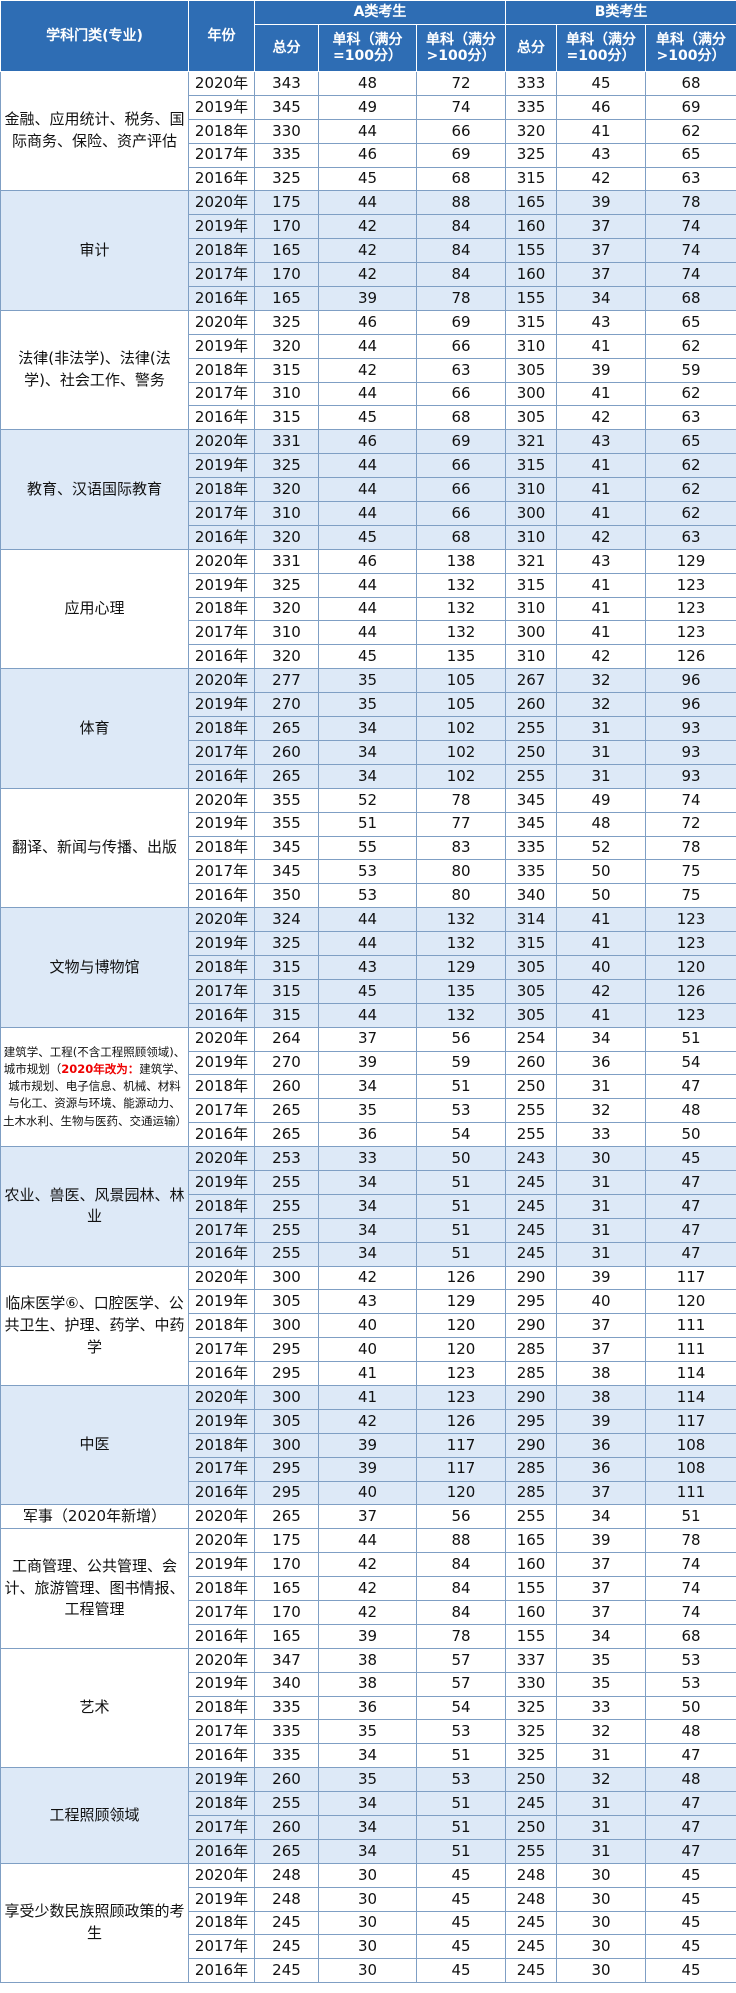  Describe the element at coordinates (286, 1278) in the screenshot. I see `a-total-cell: 300` at that location.